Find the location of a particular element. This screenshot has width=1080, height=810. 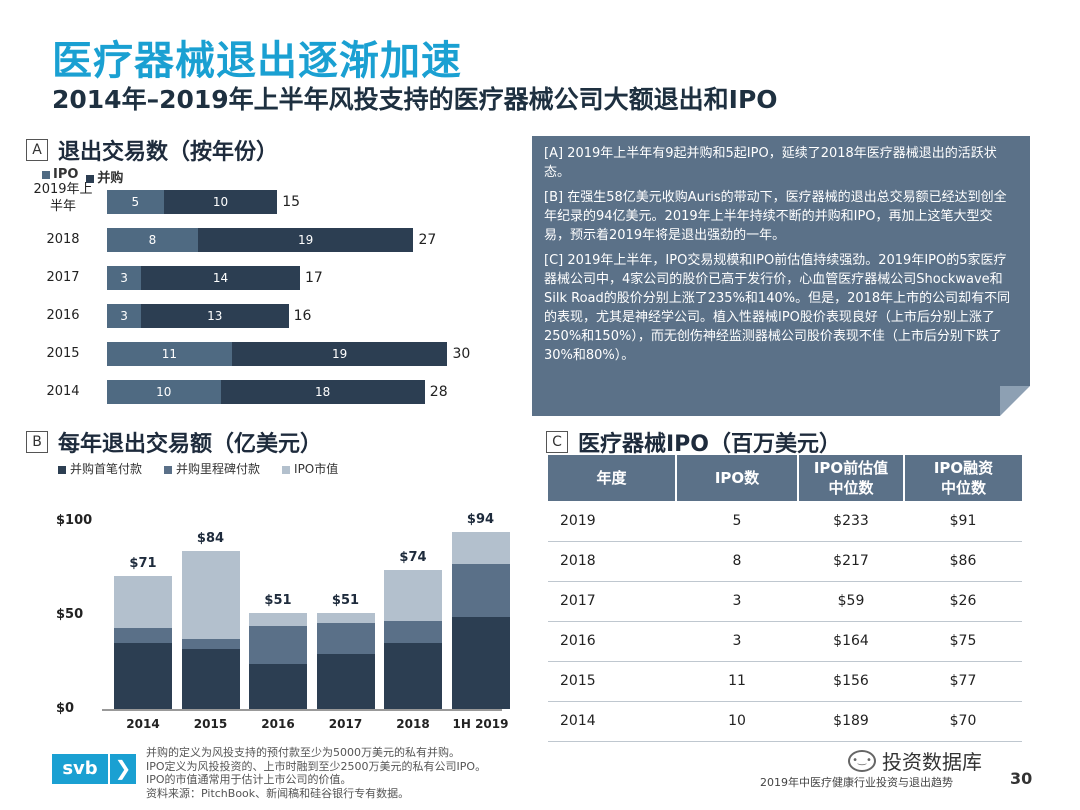

cell-ipo-count: 5 is located at coordinates (737, 521).